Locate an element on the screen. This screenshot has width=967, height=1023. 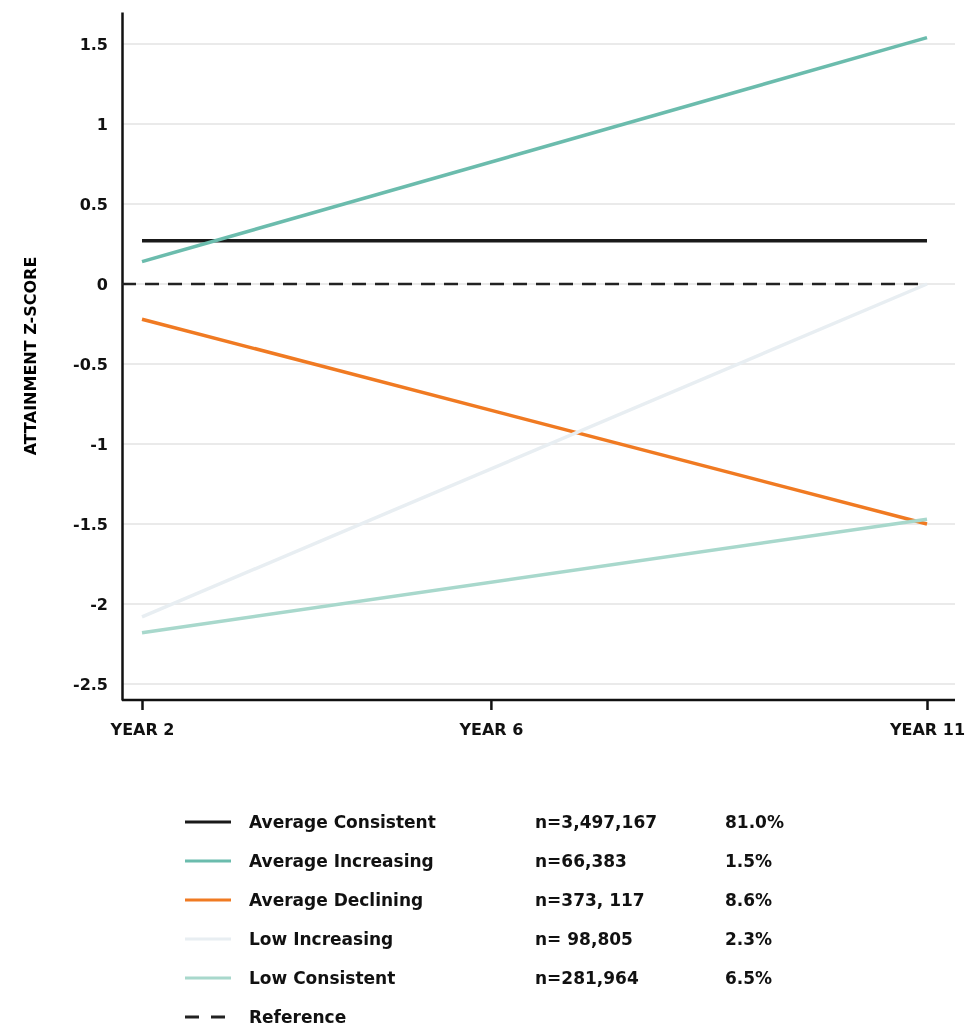
text: 2.3% is located at coordinates (749, 939).